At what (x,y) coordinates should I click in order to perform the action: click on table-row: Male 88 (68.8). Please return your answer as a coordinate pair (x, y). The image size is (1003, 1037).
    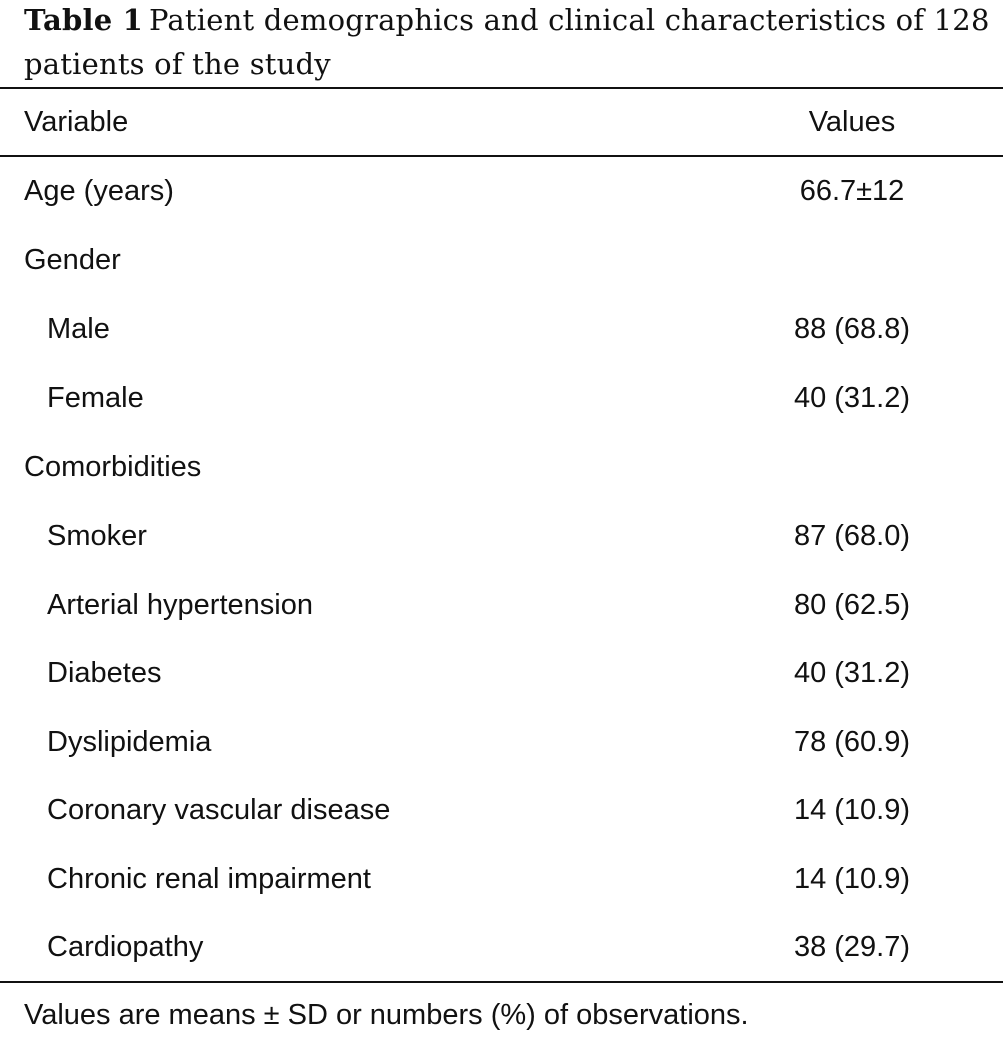
    Looking at the image, I should click on (501, 329).